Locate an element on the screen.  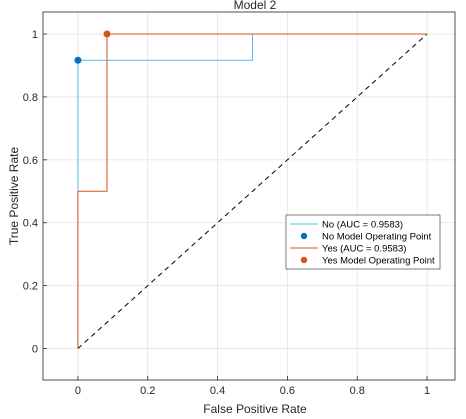
y-tick-label: 0.4 is located at coordinates (30, 224).